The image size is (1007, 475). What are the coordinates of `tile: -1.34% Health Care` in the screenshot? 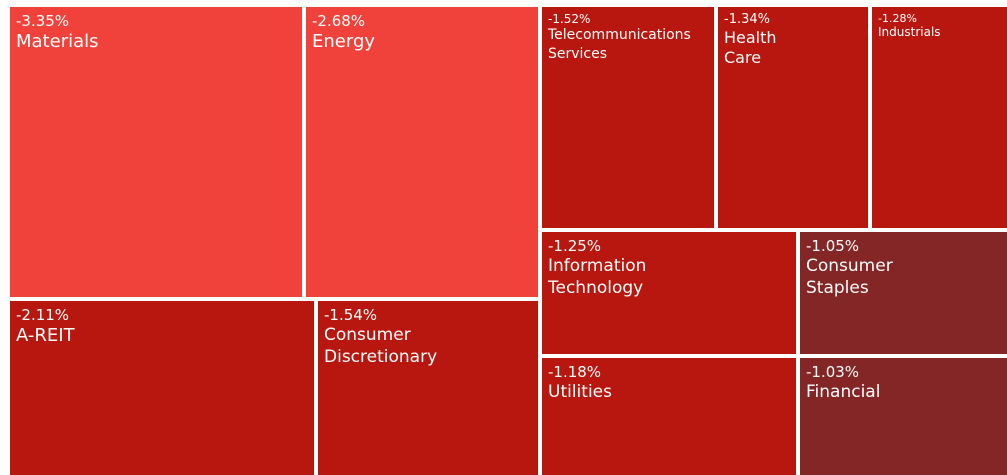 It's located at (793, 117).